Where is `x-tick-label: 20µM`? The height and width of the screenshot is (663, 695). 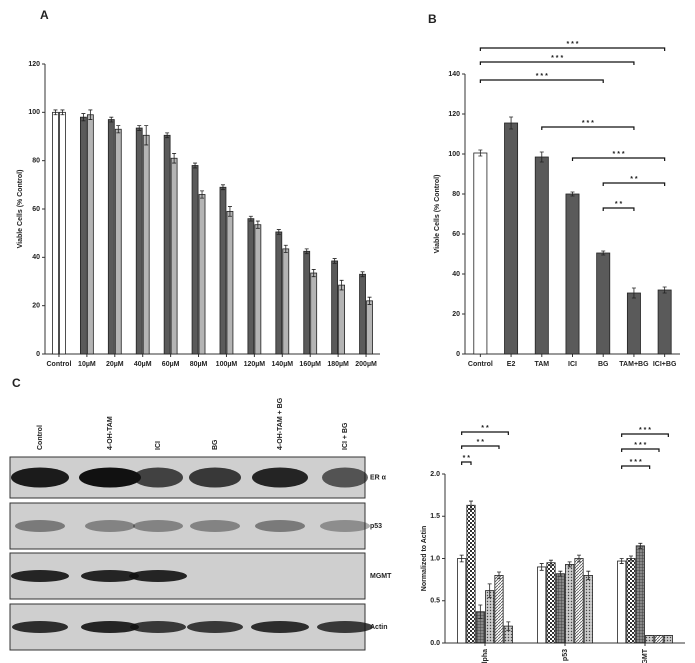 x-tick-label: 20µM is located at coordinates (115, 364).